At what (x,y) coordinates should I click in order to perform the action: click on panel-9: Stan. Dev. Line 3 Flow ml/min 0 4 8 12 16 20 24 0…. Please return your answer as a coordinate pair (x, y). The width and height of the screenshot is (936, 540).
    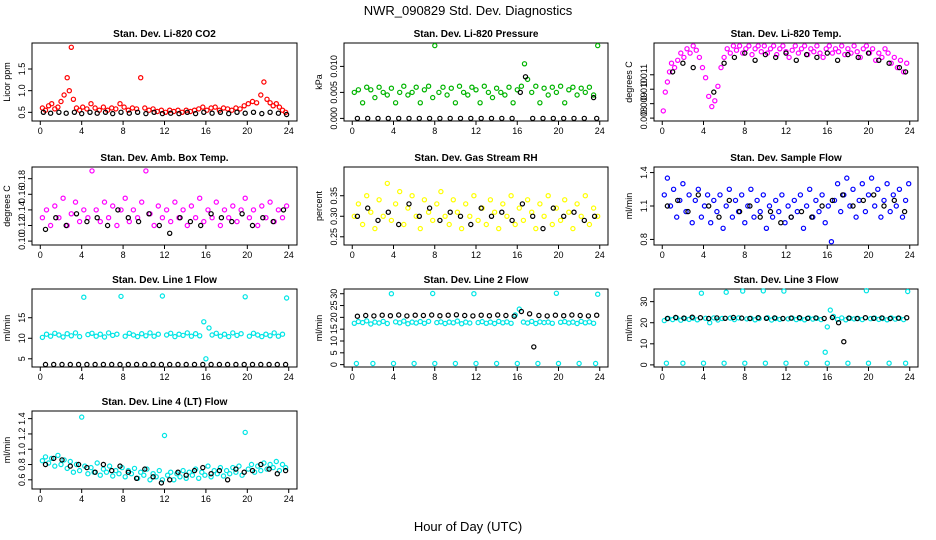
    Looking at the image, I should click on (771, 328).